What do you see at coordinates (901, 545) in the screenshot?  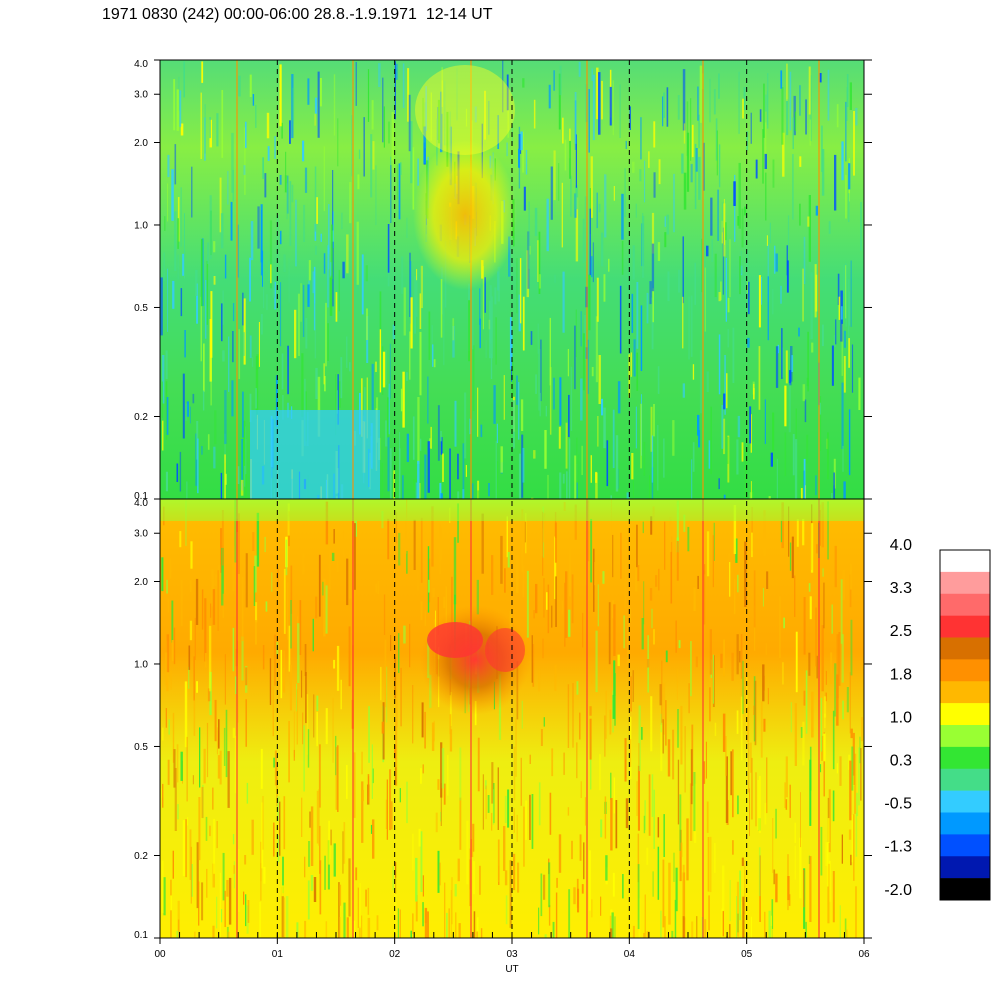 I see `colorbar-label: 4.0` at bounding box center [901, 545].